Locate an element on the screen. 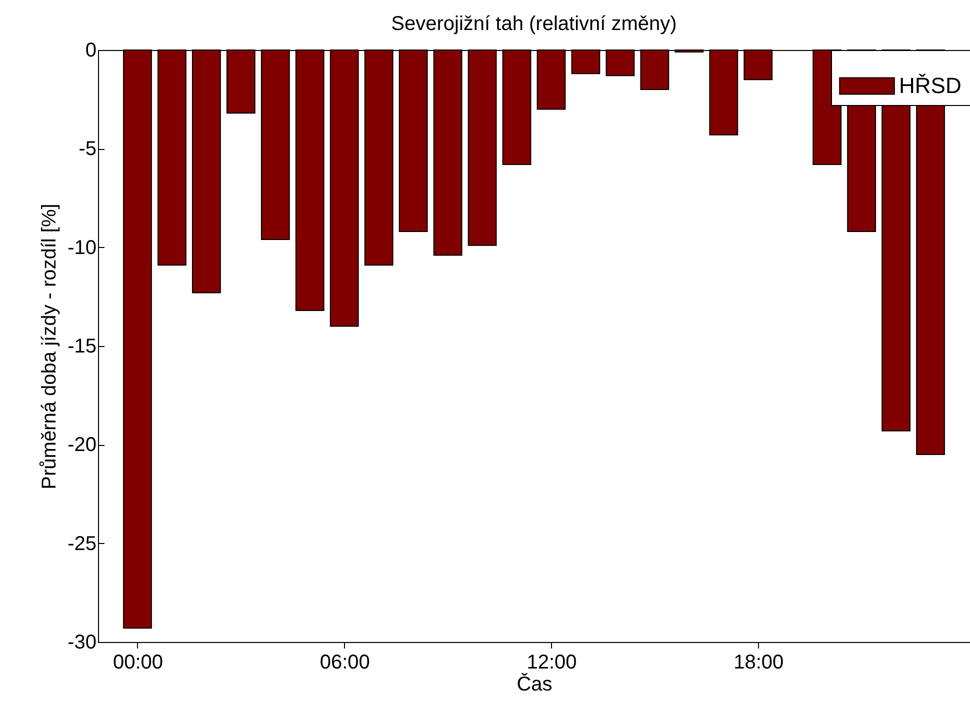 The height and width of the screenshot is (709, 970). y-tick-label: 0 is located at coordinates (90, 51).